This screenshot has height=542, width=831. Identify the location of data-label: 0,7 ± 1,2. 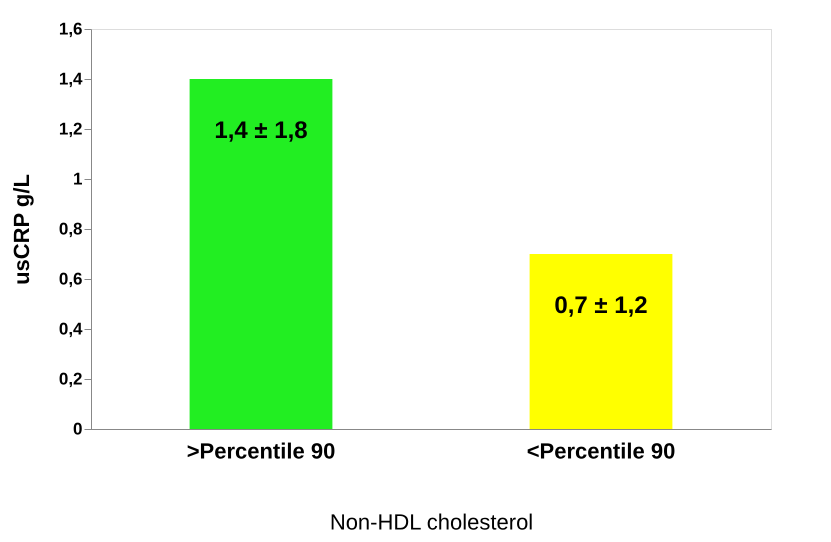
(601, 305).